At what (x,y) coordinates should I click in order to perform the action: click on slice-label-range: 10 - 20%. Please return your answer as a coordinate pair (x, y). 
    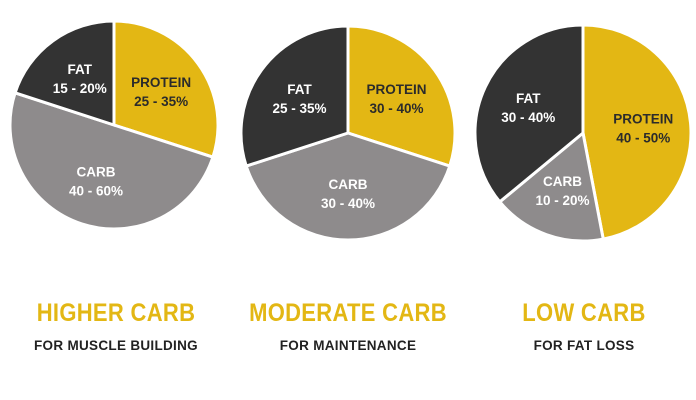
    Looking at the image, I should click on (562, 200).